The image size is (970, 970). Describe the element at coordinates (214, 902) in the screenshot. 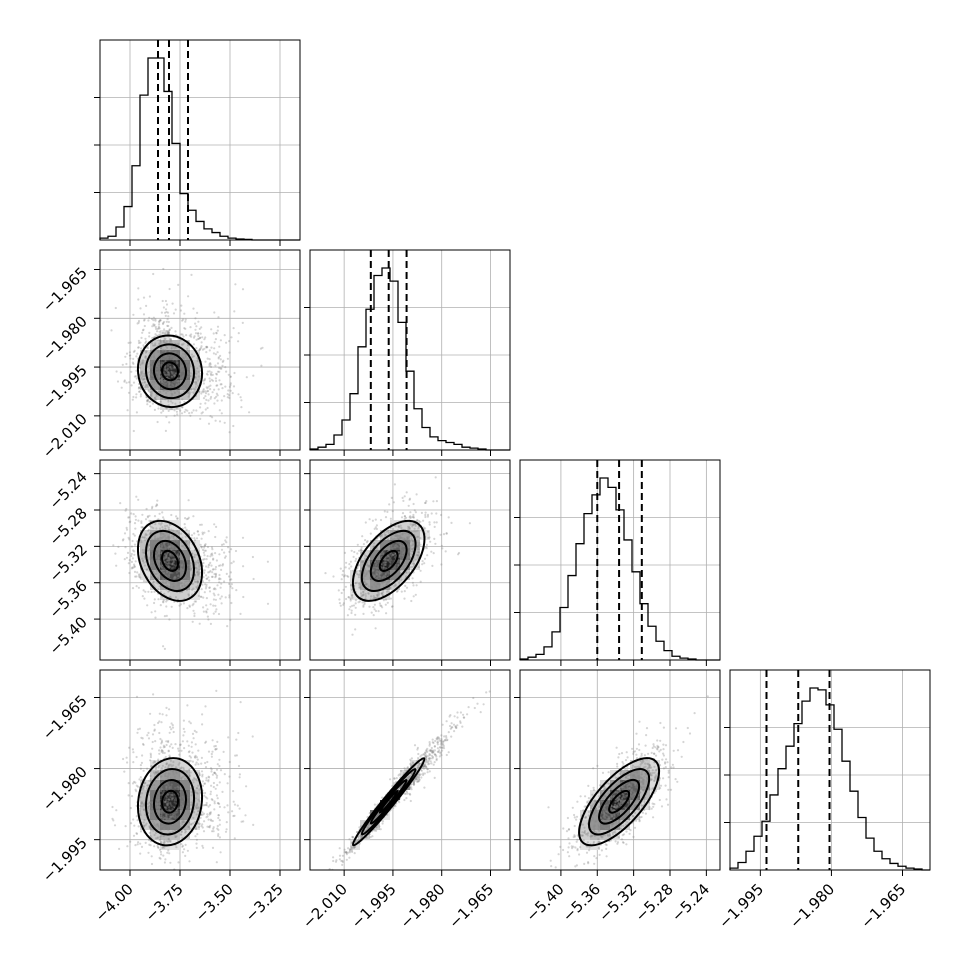

I see `x-tick-label: −3.50` at that location.